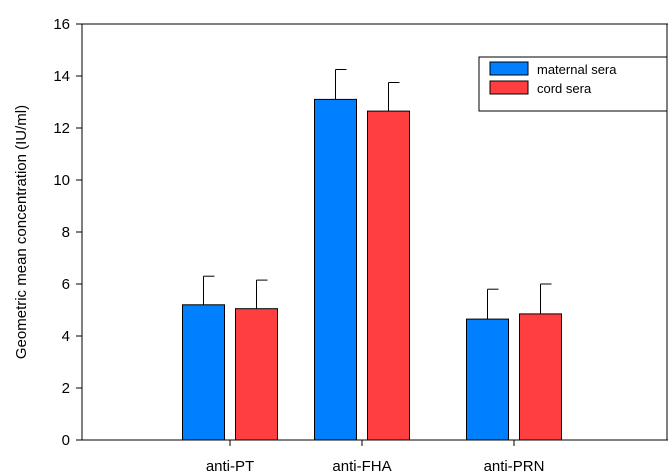 The height and width of the screenshot is (473, 668). I want to click on x-ticks: anti-PT anti-FHA anti-PRN, so click(375, 456).